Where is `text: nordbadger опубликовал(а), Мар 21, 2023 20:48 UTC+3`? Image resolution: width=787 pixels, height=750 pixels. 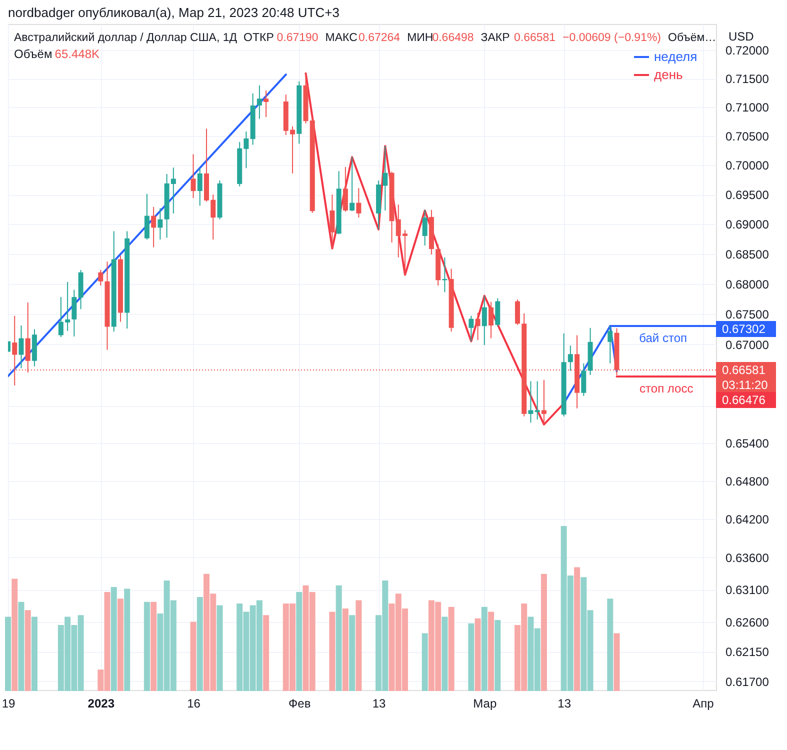
text: nordbadger опубликовал(а), Мар 21, 2023 20:48 UTC+3 is located at coordinates (174, 12).